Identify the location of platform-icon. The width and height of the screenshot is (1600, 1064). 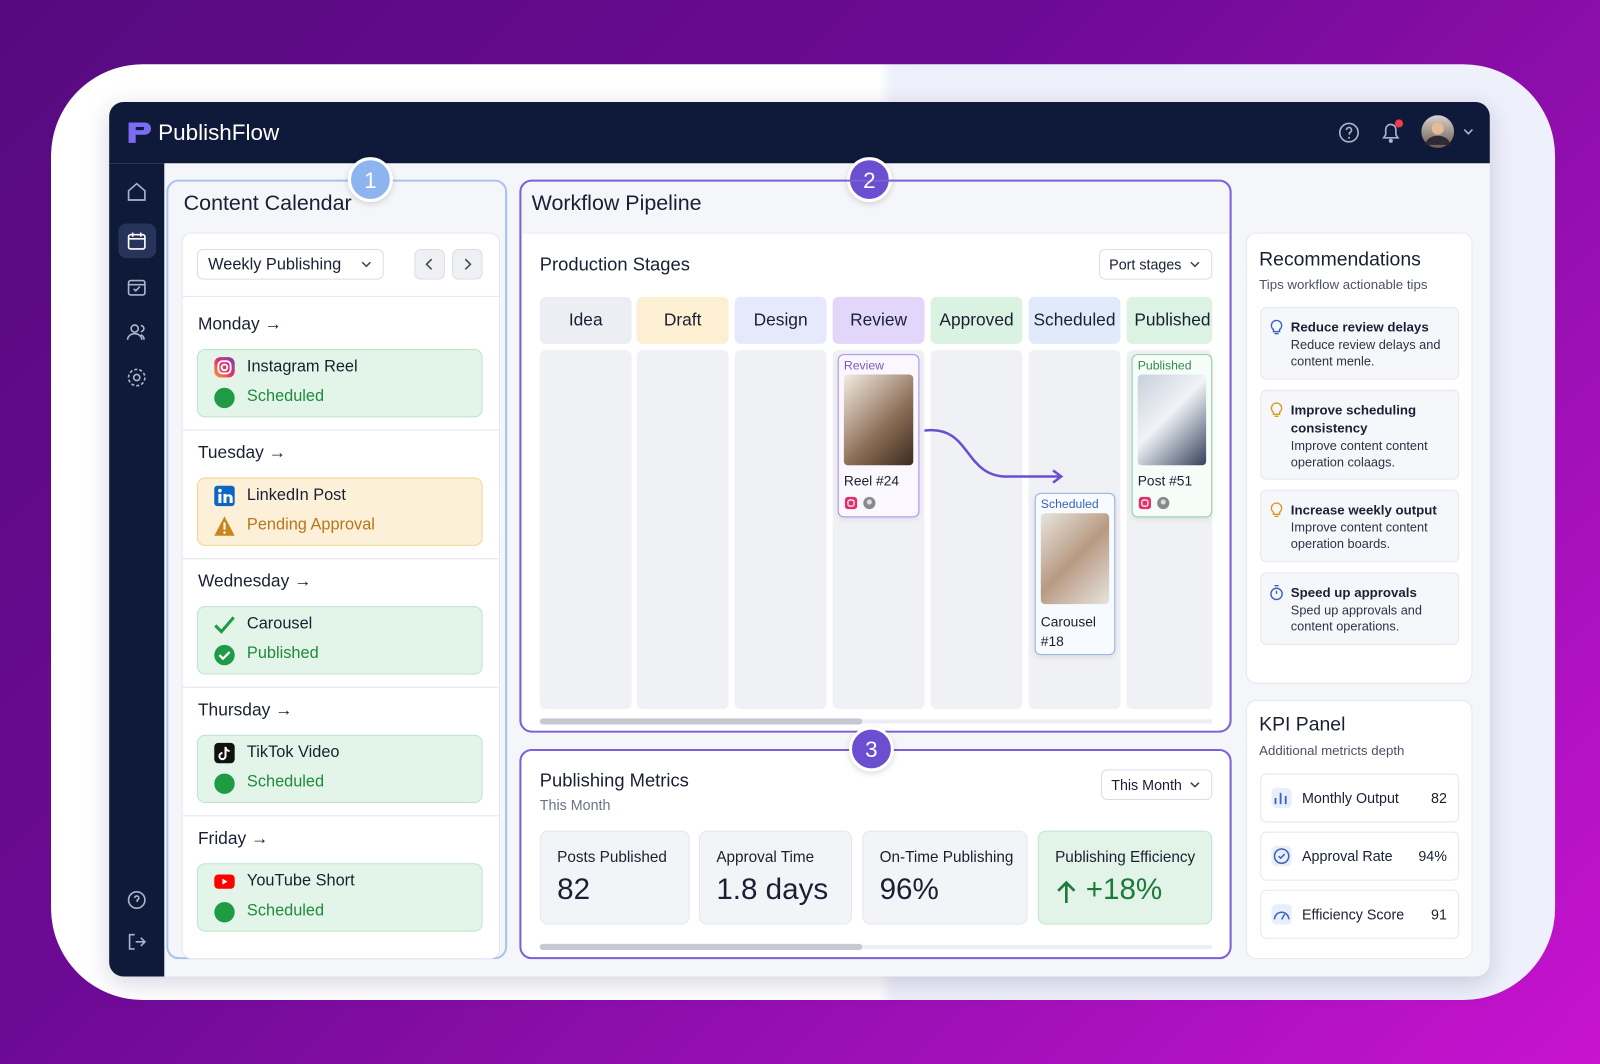
(224, 367).